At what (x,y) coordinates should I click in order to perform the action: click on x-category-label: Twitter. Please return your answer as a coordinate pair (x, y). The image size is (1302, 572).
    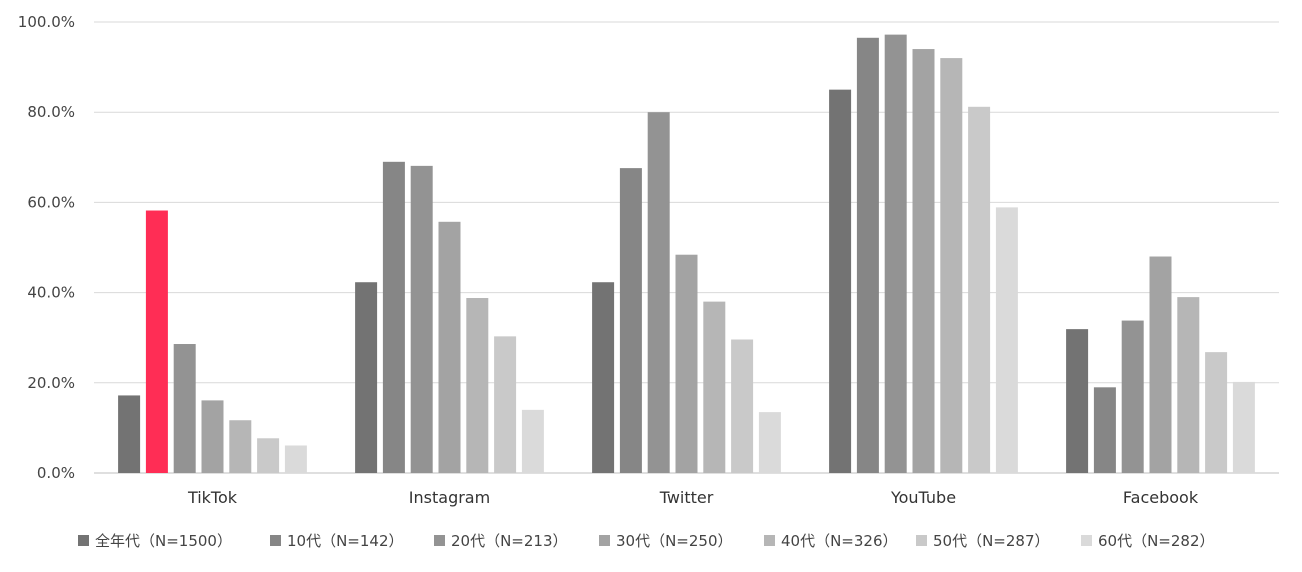
    Looking at the image, I should click on (686, 497).